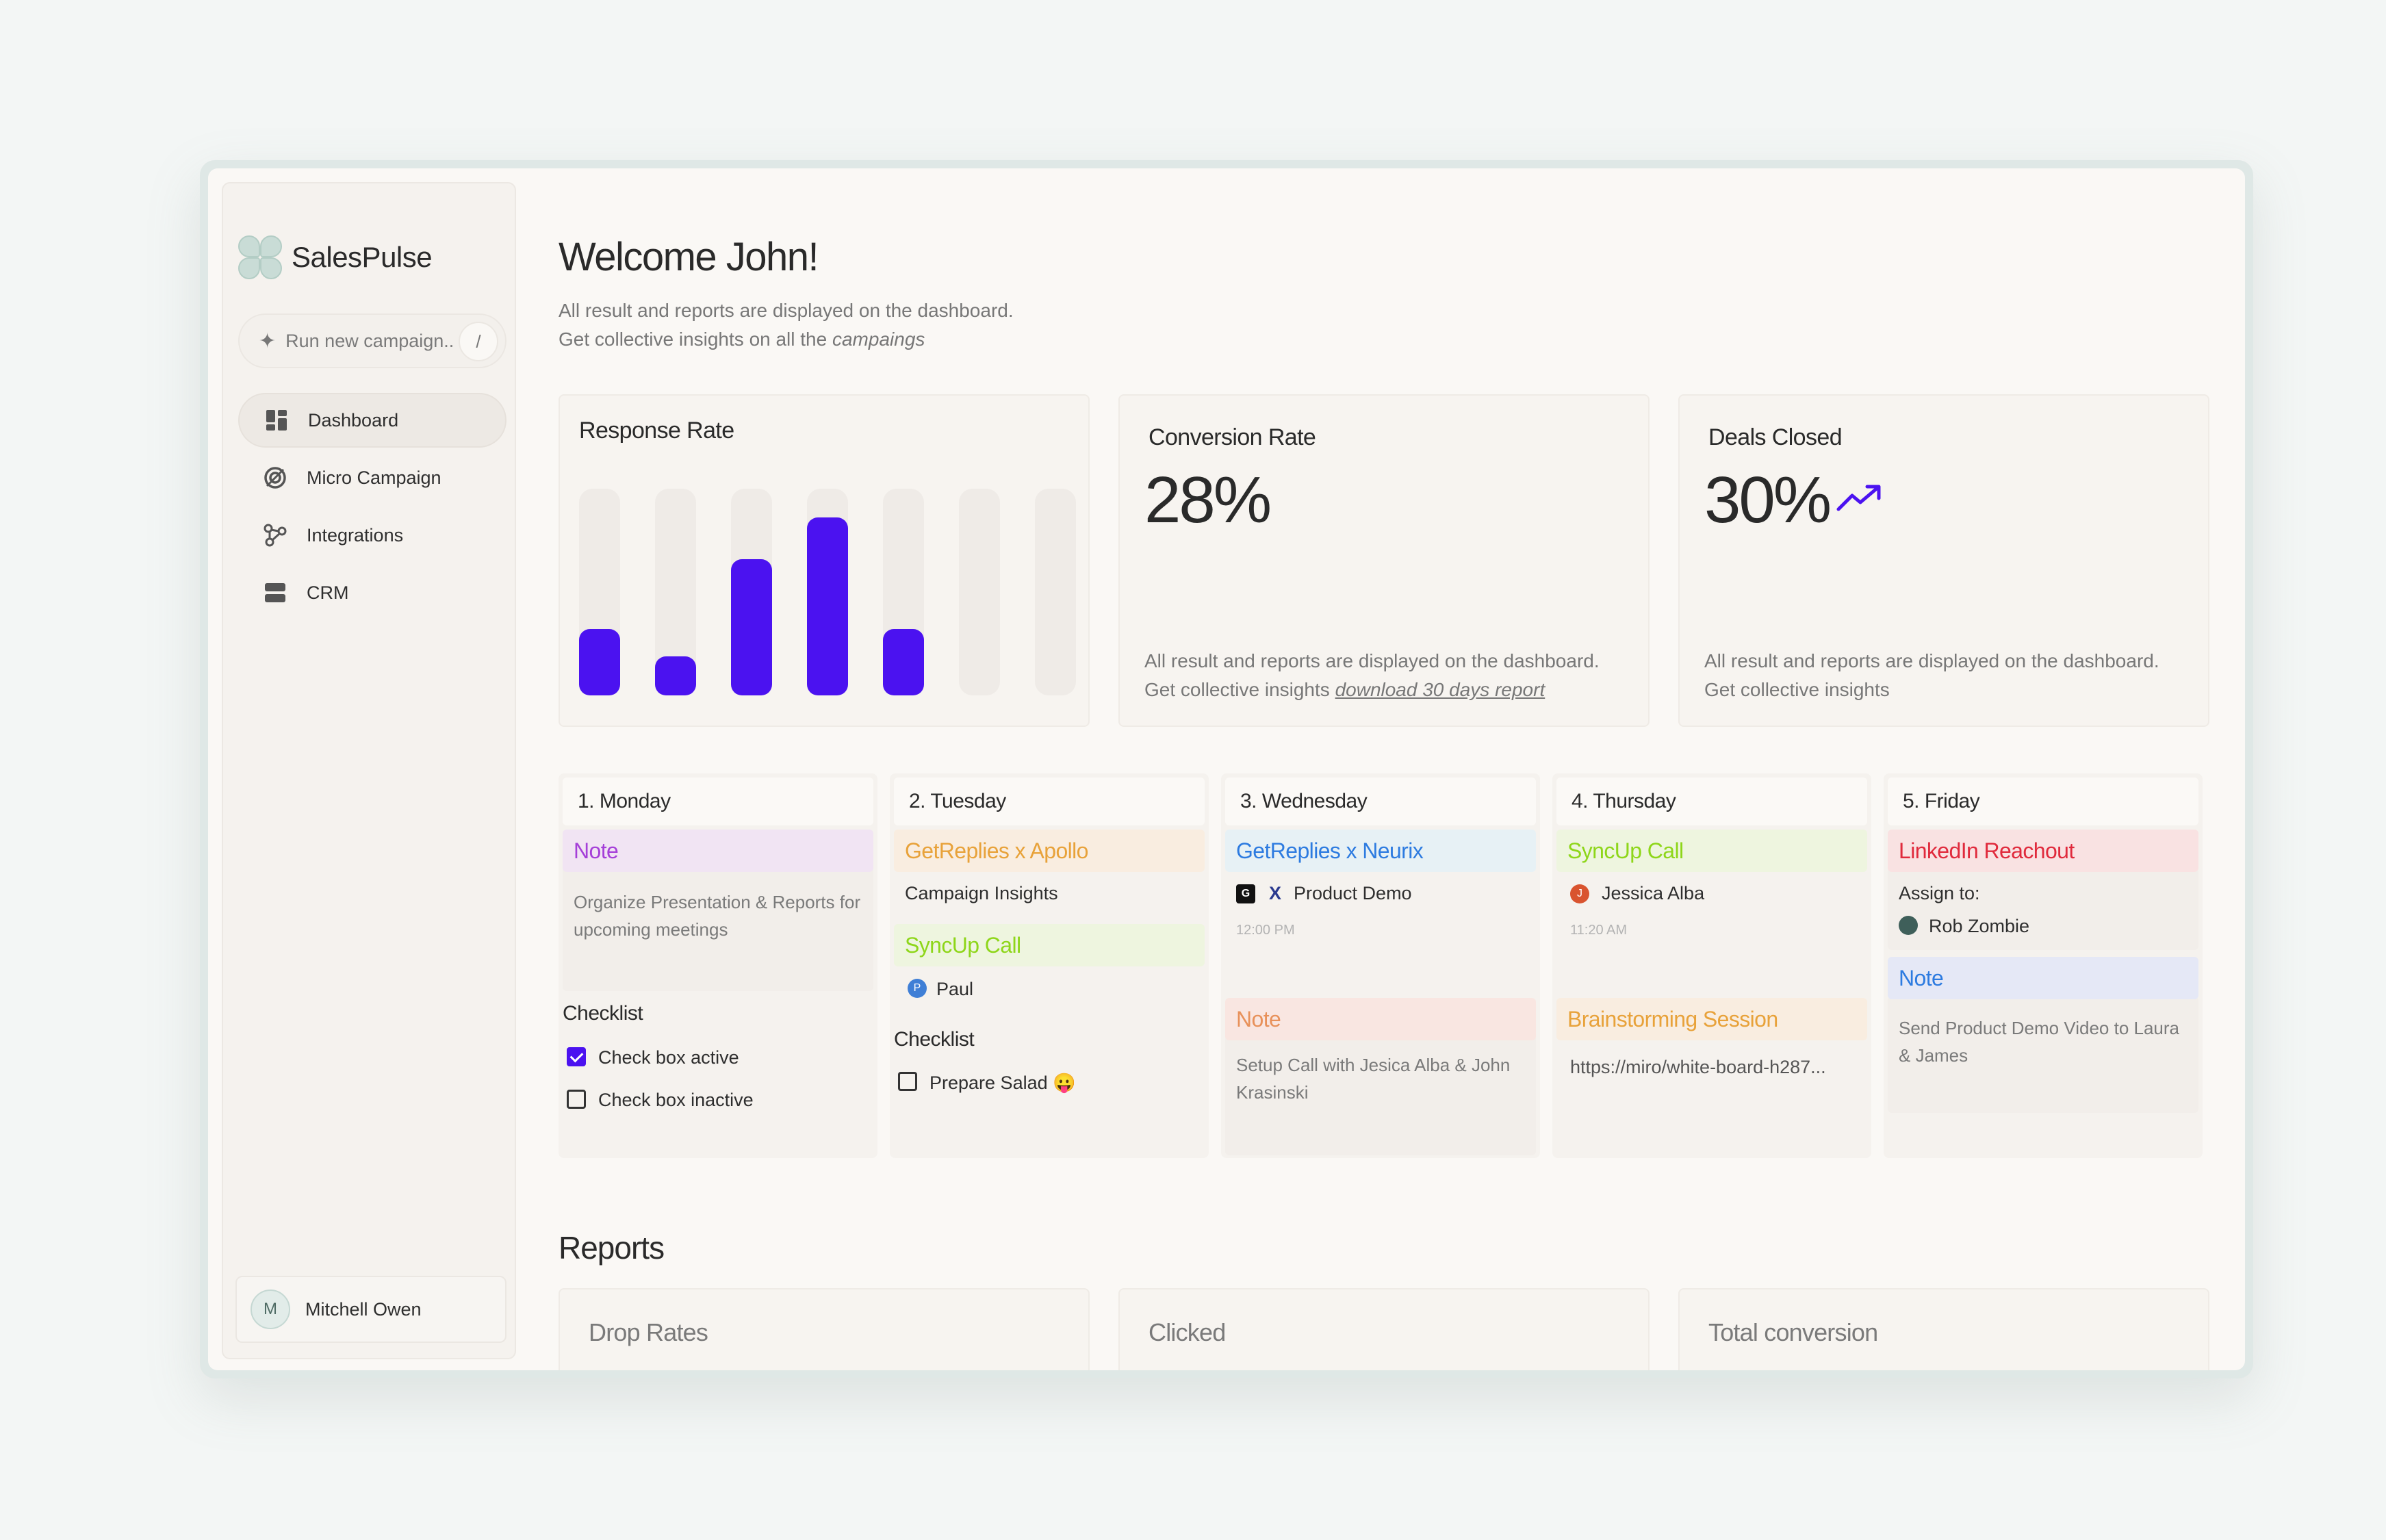 This screenshot has height=1540, width=2386. I want to click on checkbox-active, so click(576, 1056).